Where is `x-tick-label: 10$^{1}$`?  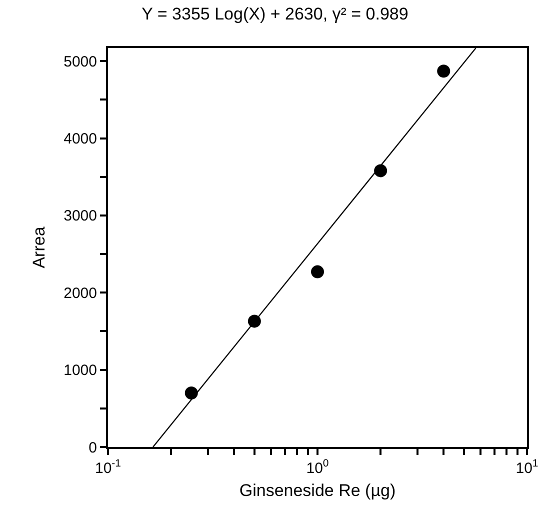 x-tick-label: 10$^{1}$ is located at coordinates (527, 467).